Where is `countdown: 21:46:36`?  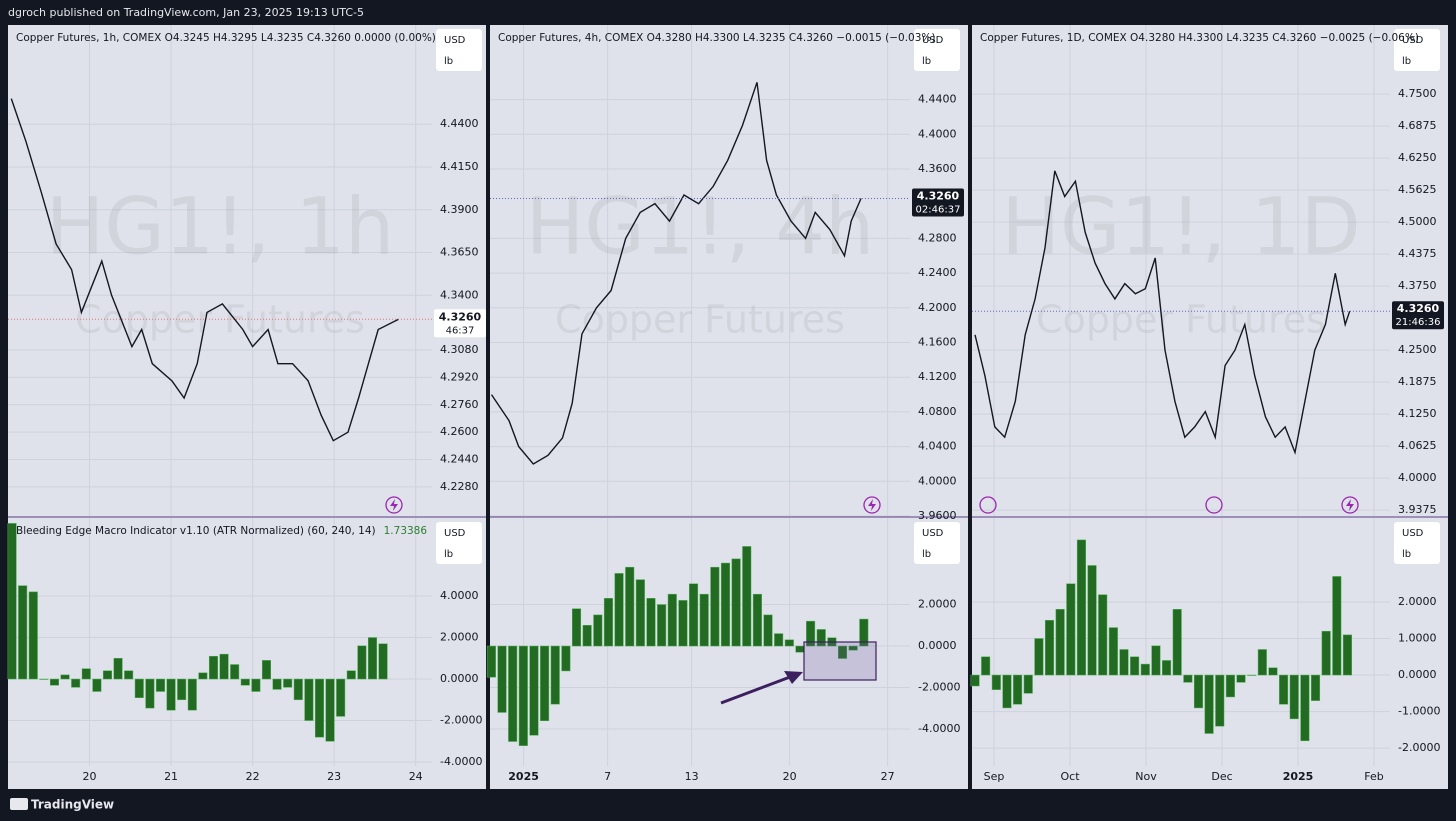
countdown: 21:46:36 is located at coordinates (1418, 322).